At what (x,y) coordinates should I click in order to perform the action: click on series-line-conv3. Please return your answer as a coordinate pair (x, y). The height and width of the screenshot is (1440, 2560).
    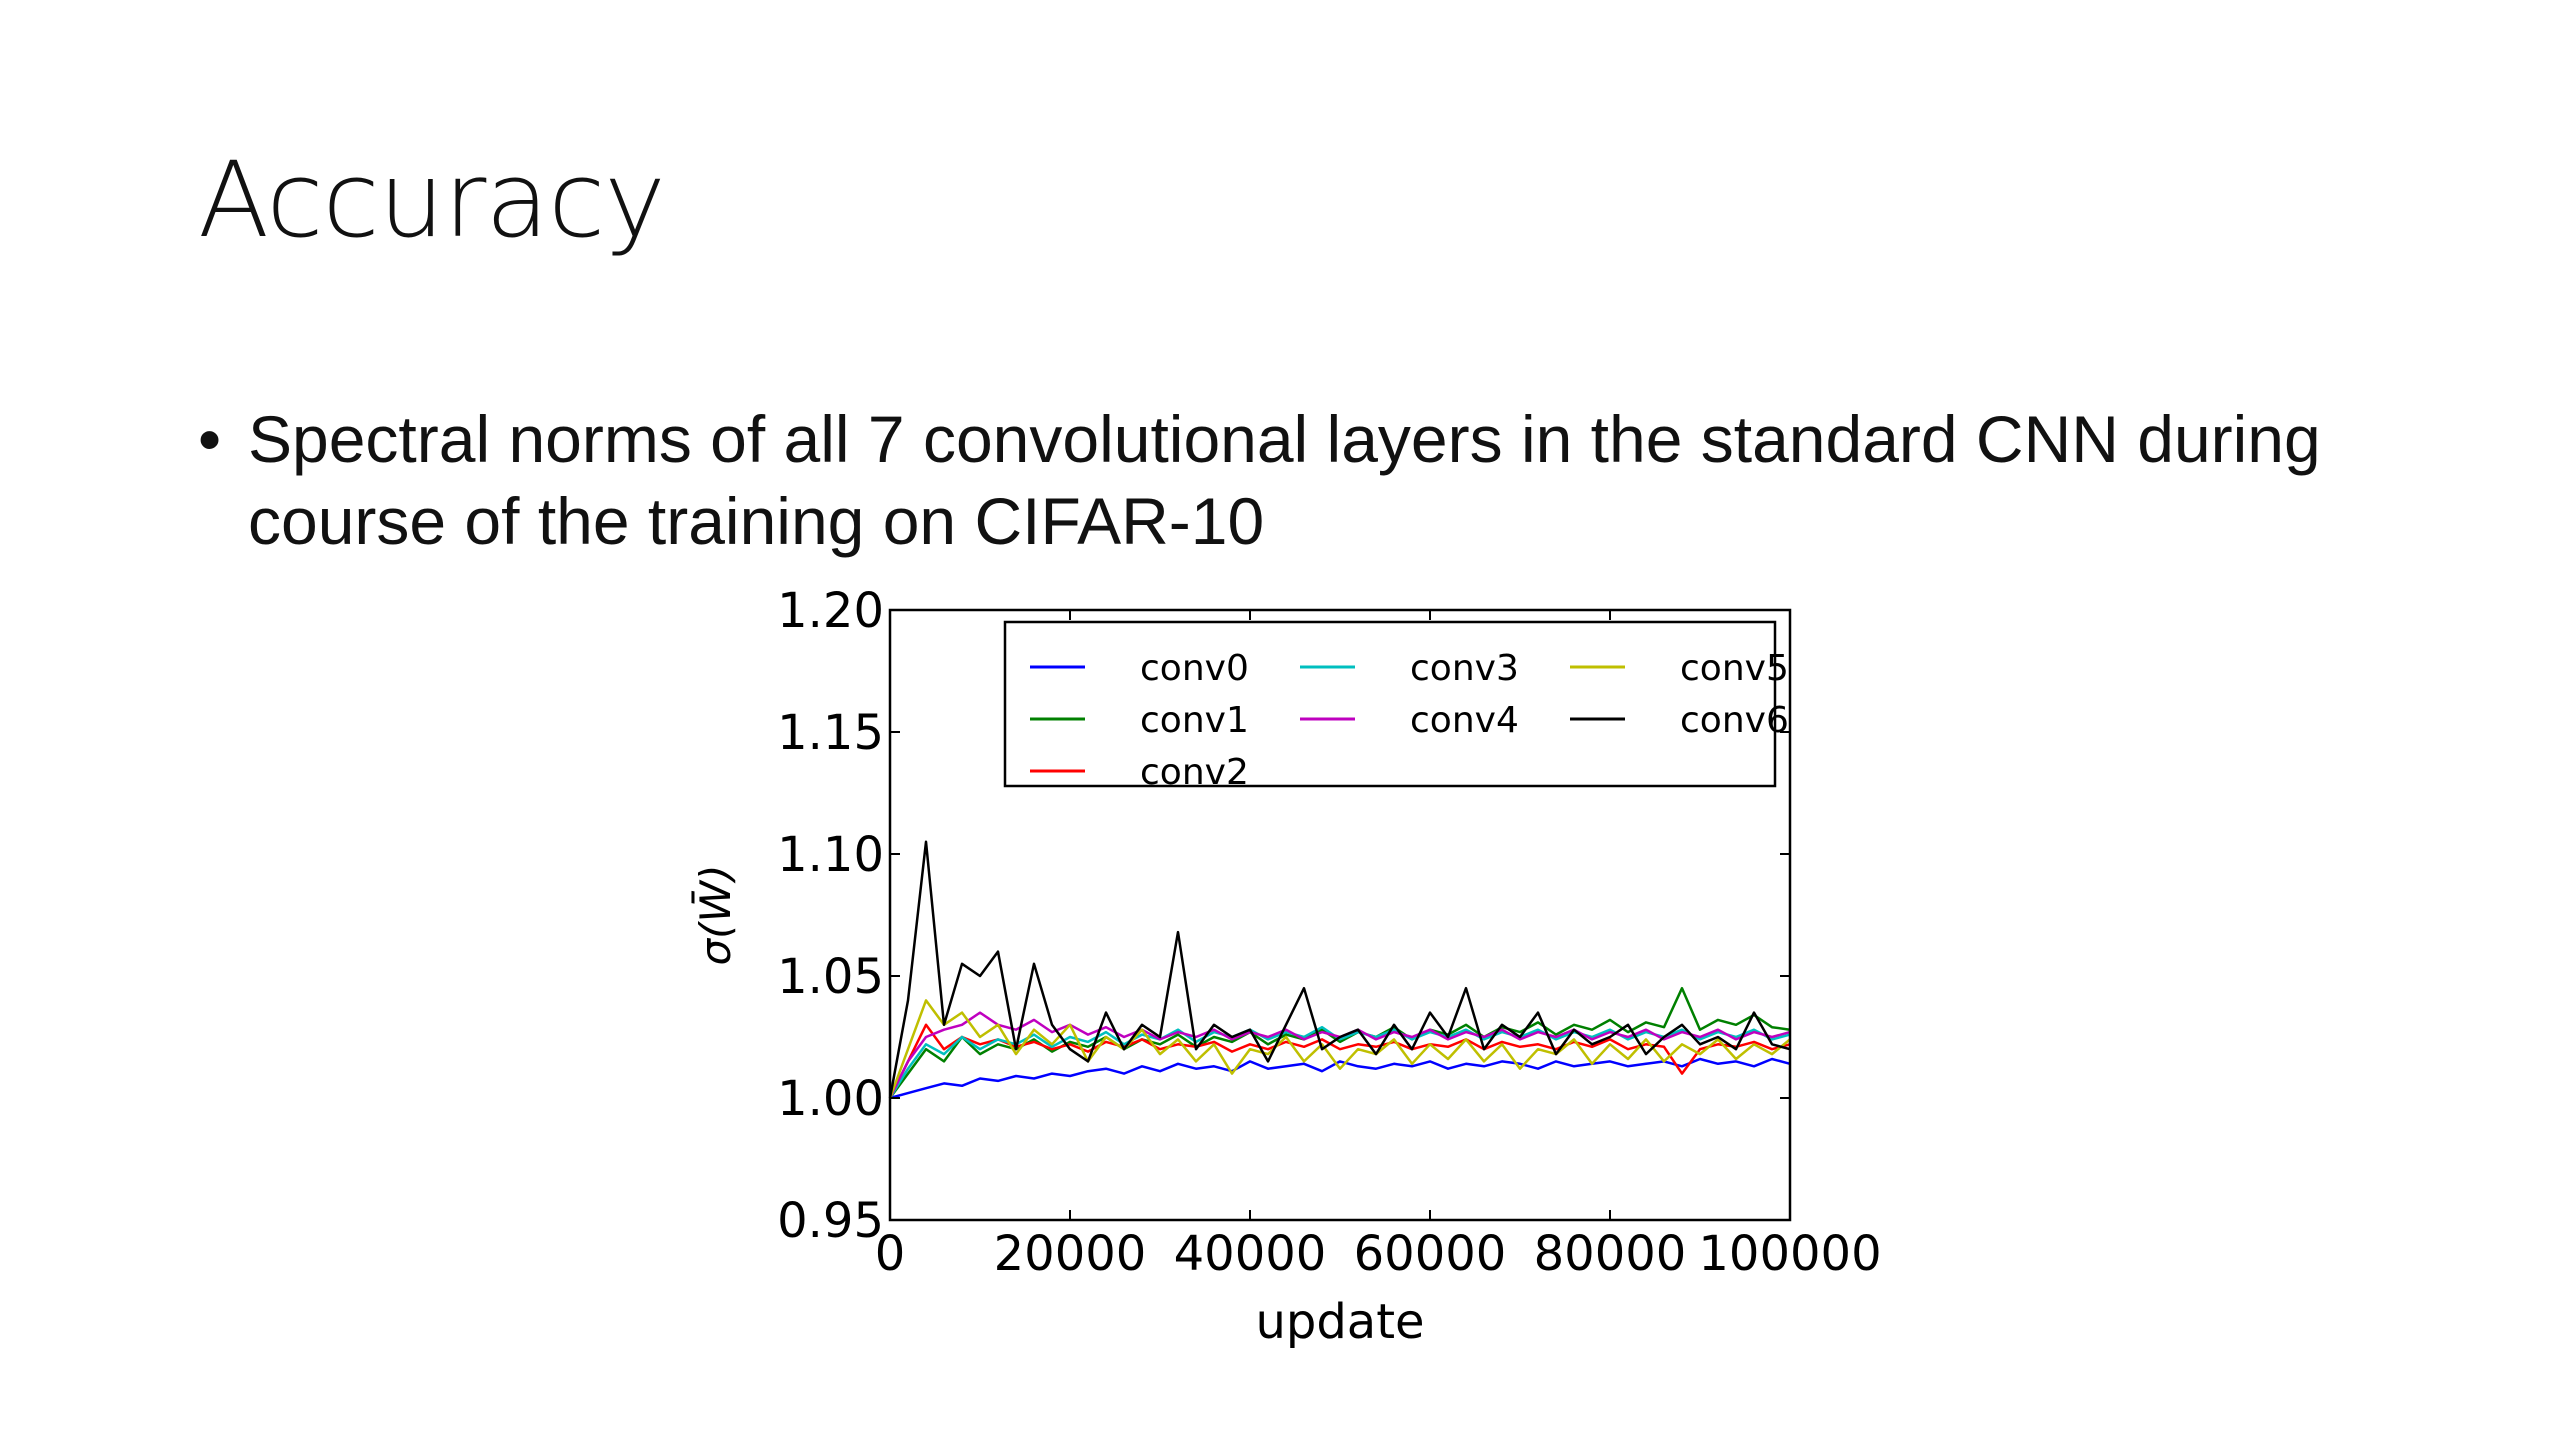
    Looking at the image, I should click on (1339, 1062).